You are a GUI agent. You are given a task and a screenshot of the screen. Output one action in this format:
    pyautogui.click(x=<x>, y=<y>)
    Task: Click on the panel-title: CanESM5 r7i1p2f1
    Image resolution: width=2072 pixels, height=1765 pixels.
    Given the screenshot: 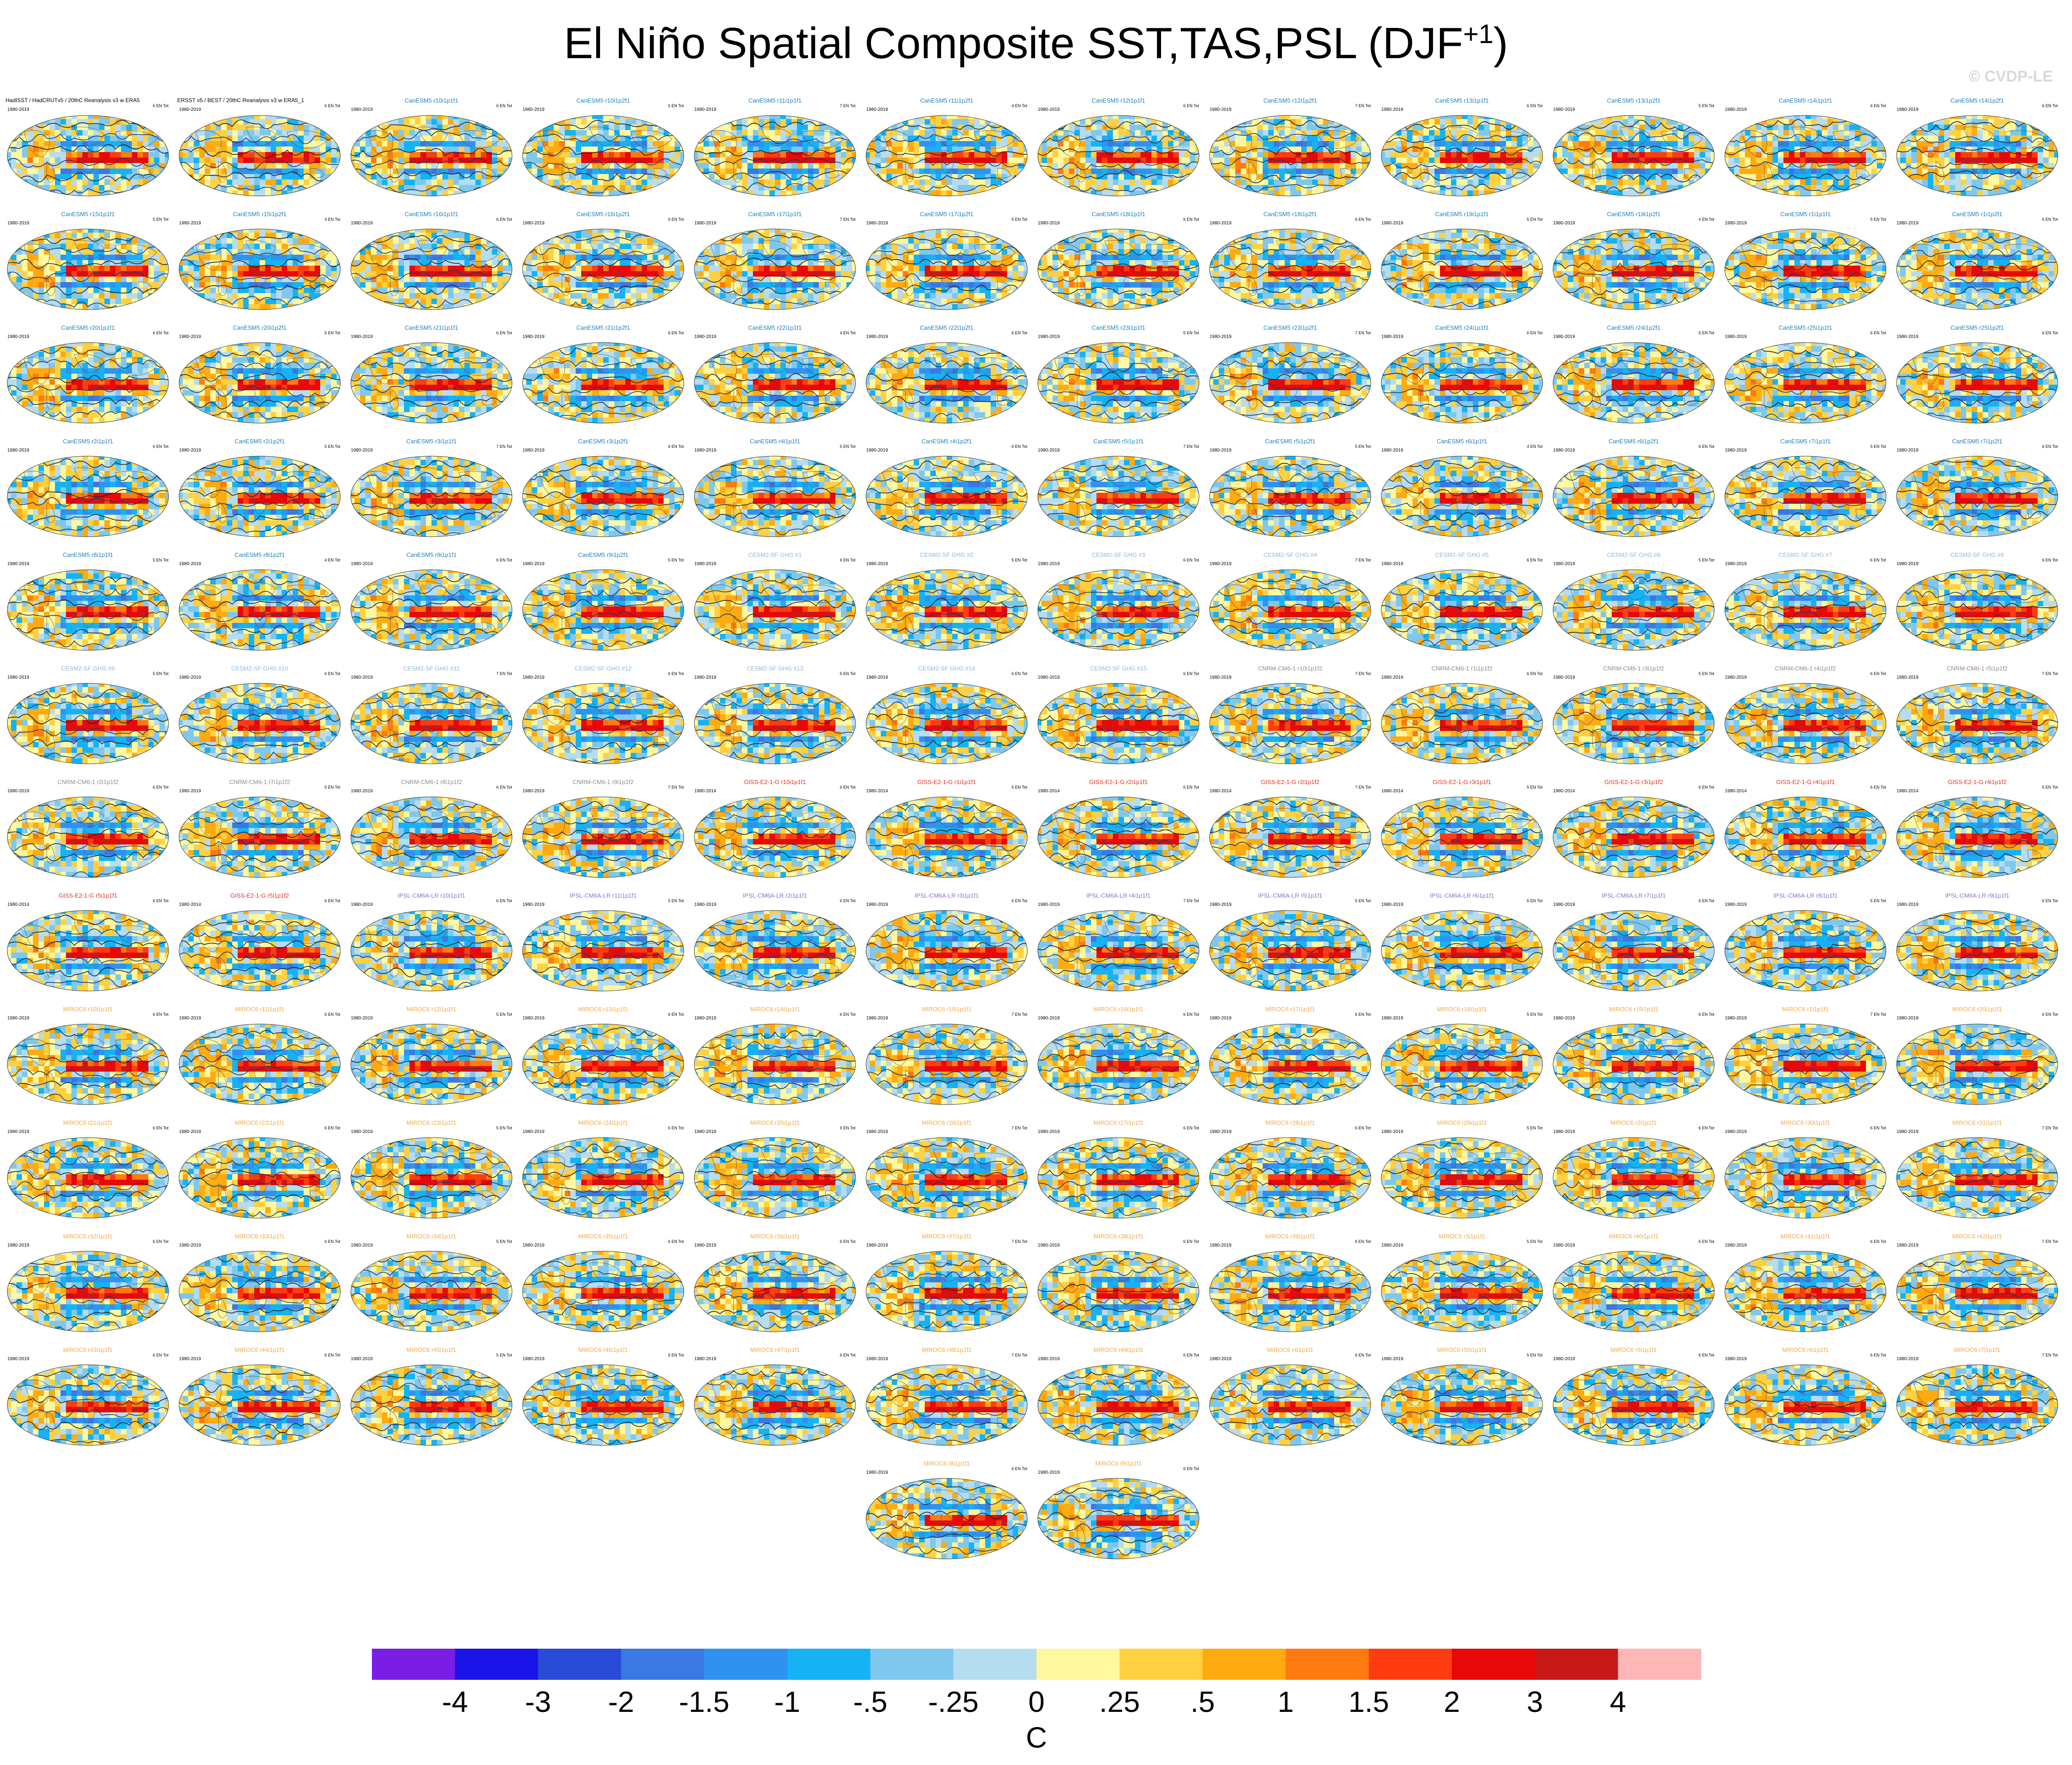 What is the action you would take?
    pyautogui.click(x=1978, y=441)
    